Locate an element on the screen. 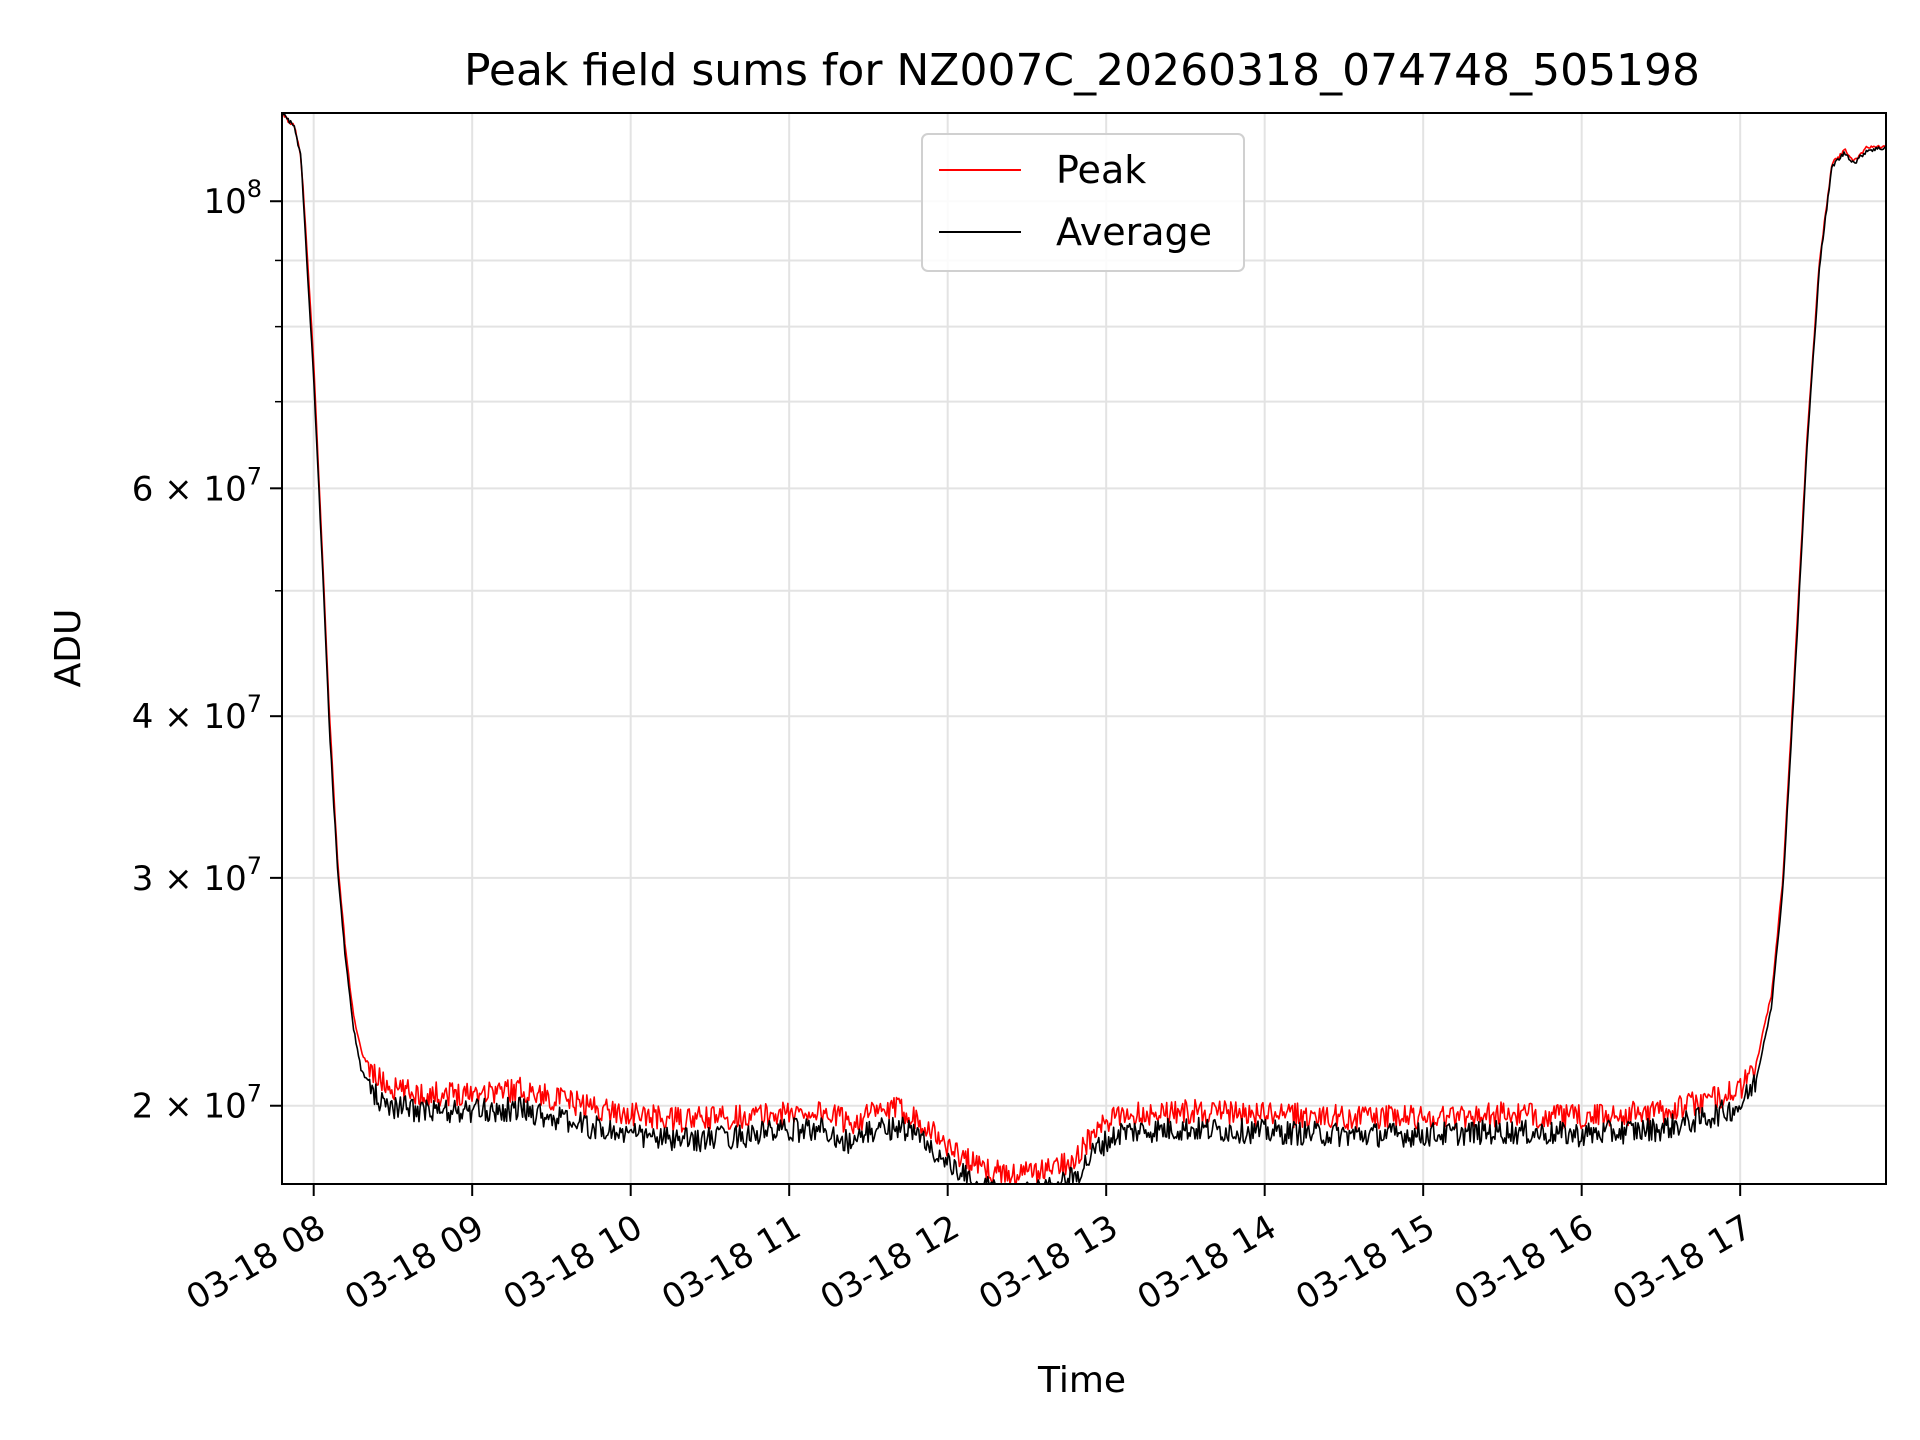  x-axis-label: Time is located at coordinates (1081, 1380).